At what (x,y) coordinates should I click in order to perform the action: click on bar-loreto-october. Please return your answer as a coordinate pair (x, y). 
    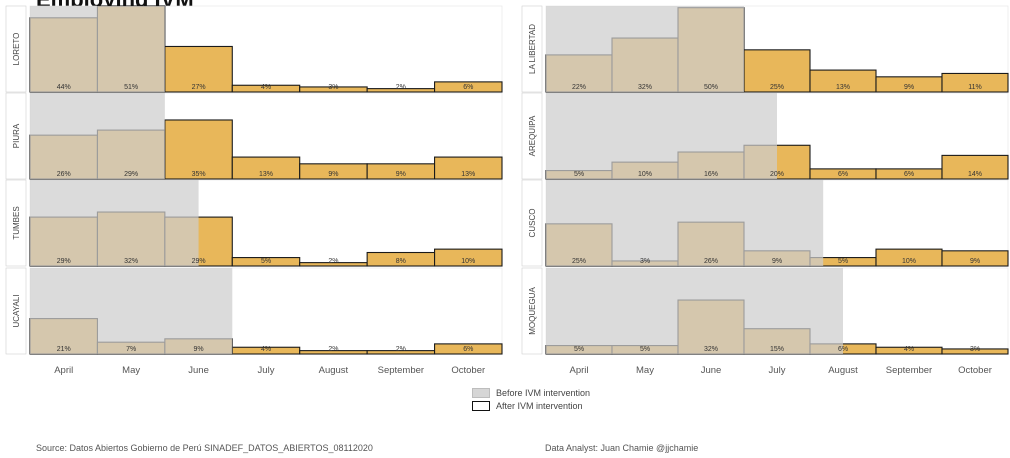
    Looking at the image, I should click on (468, 87).